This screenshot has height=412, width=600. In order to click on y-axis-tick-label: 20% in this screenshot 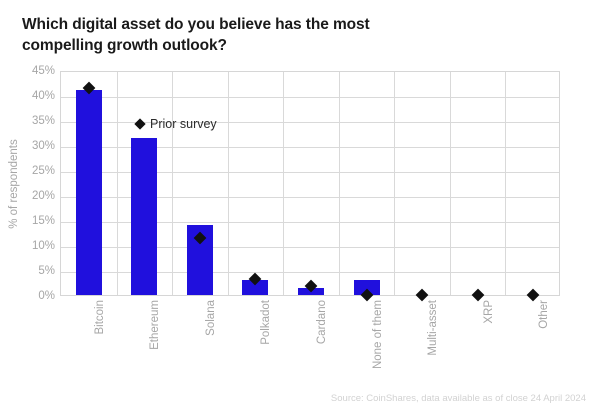, I will do `click(43, 196)`.